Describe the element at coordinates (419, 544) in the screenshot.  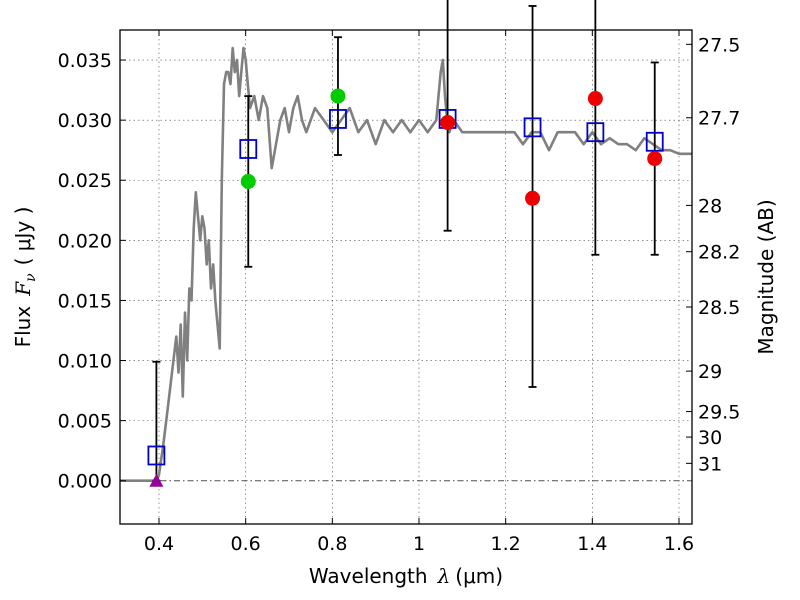
I see `x-tick-label: 1` at that location.